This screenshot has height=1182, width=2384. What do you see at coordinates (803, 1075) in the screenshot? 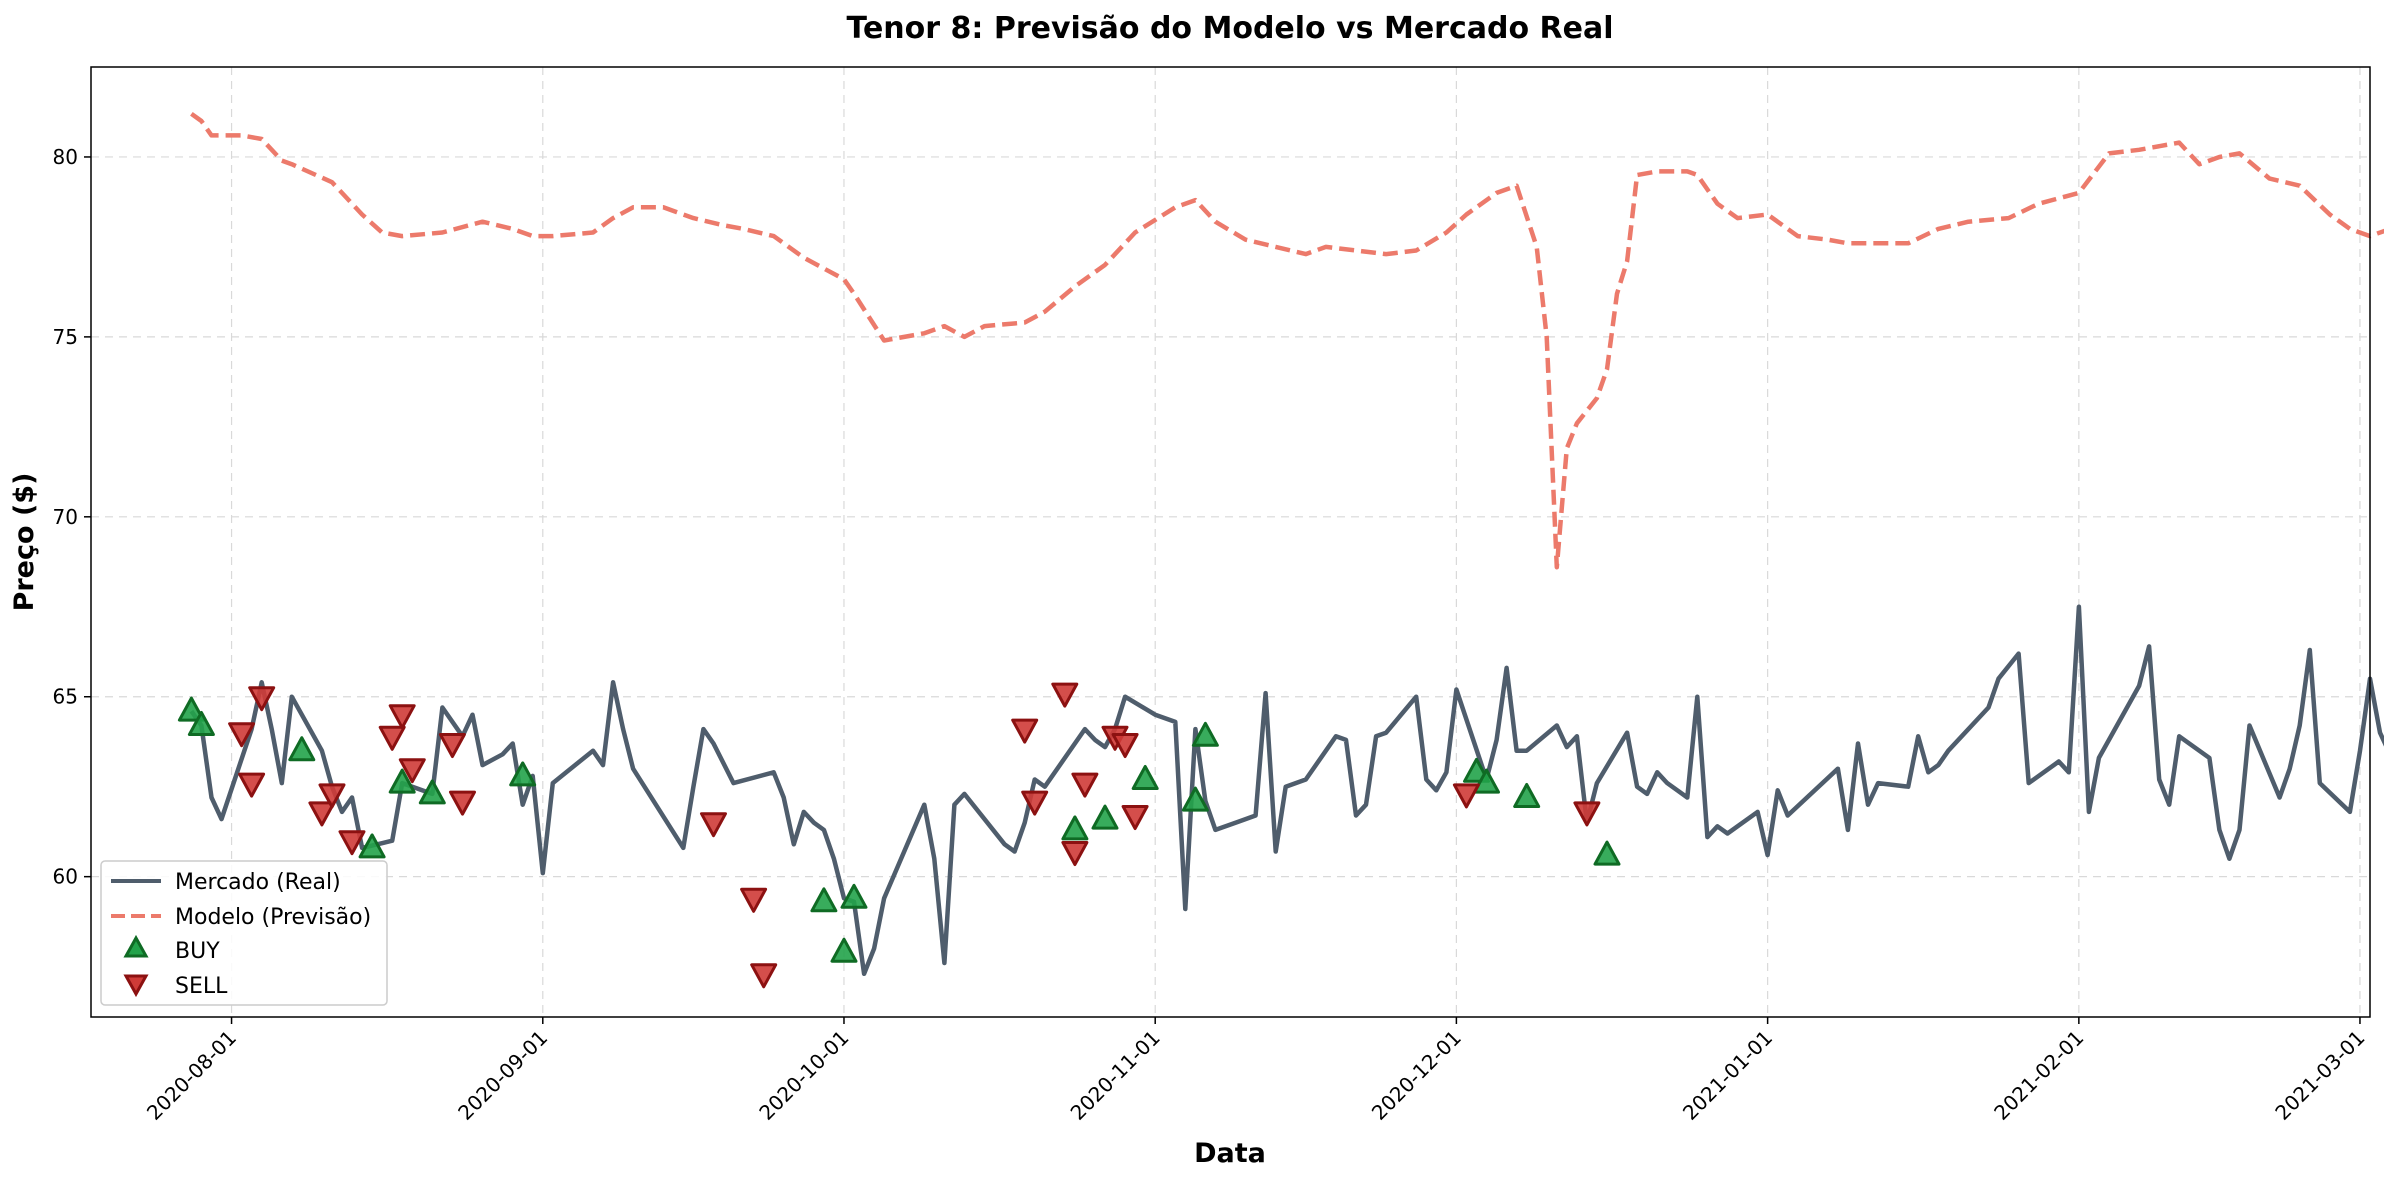
I see `x-tick-label: 2020-10-01` at bounding box center [803, 1075].